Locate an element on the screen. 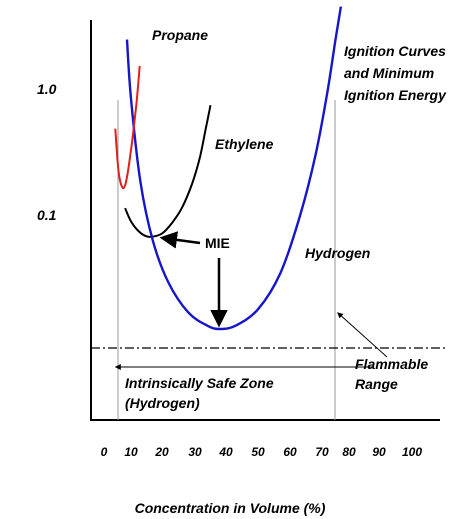  y-tick-label: 1.0 is located at coordinates (47, 89).